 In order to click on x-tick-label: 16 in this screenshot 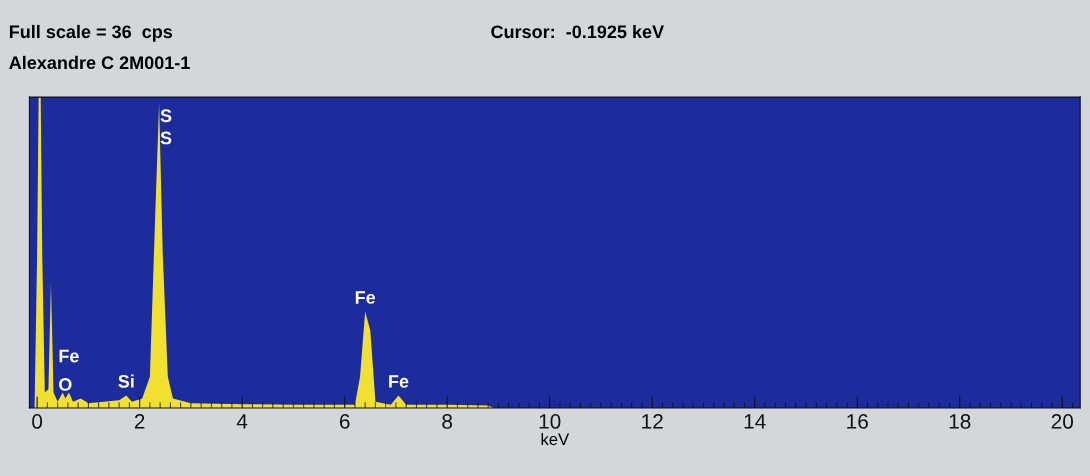, I will do `click(857, 421)`.